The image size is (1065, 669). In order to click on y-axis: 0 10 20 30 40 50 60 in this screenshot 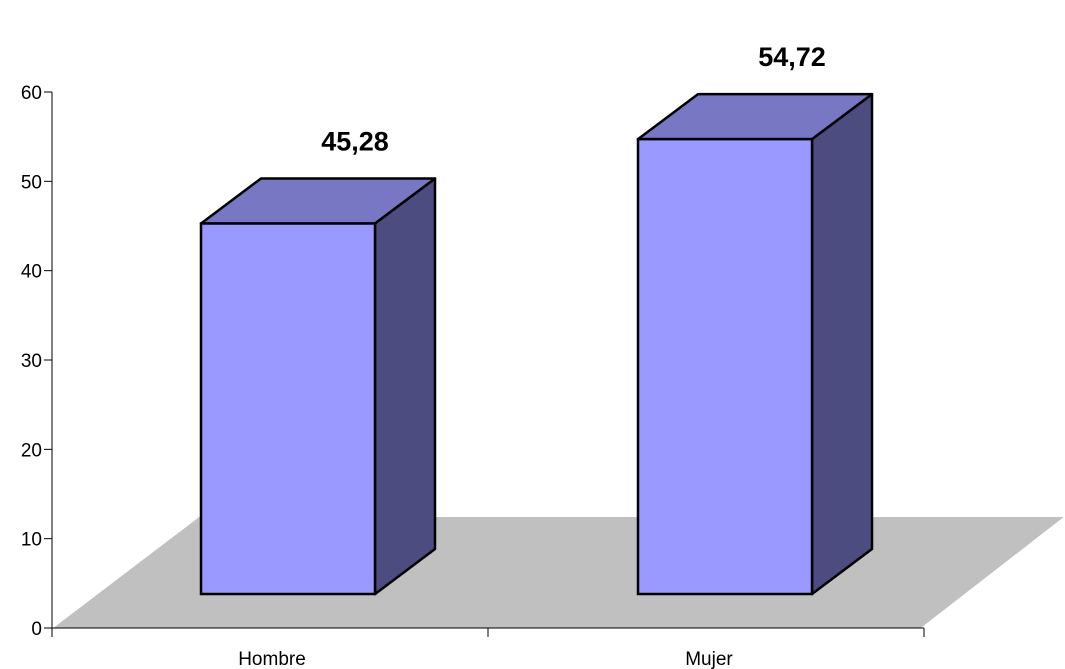, I will do `click(37, 361)`.